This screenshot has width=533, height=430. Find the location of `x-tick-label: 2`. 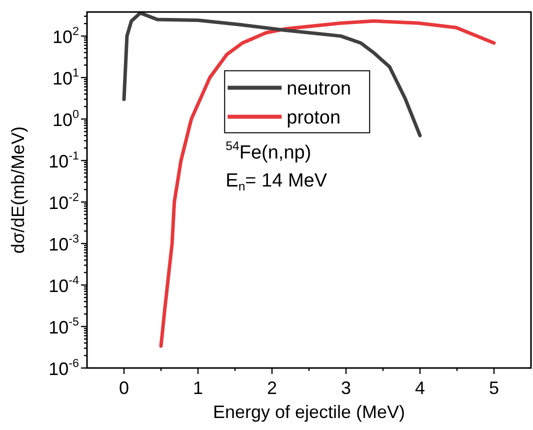

x-tick-label: 2 is located at coordinates (272, 388).